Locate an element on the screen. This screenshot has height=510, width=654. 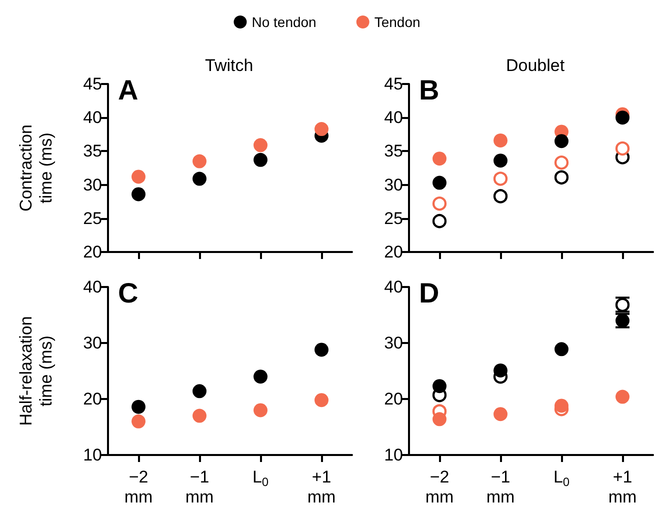
chart-title: Doublet is located at coordinates (535, 65).